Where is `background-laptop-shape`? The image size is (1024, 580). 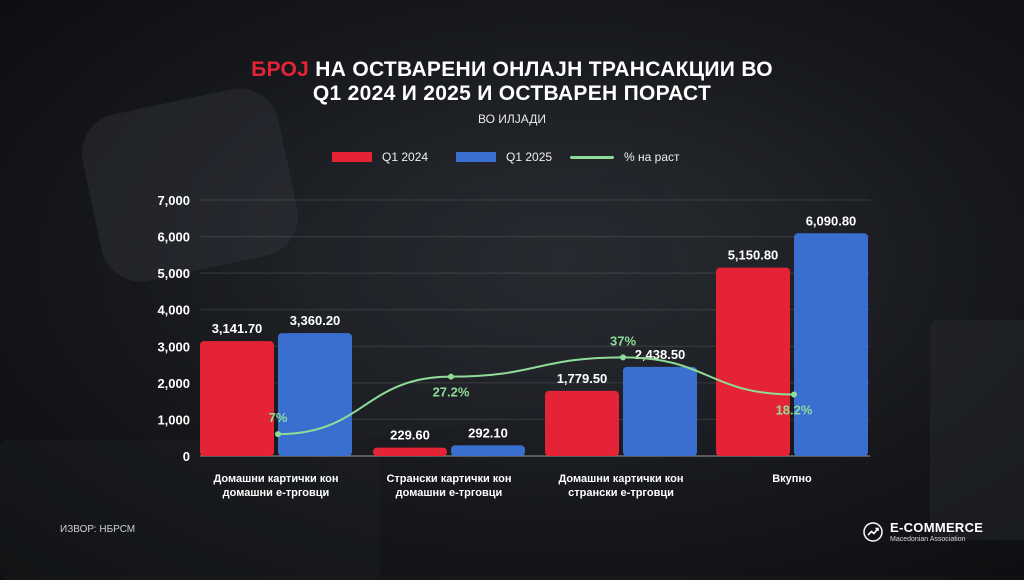
background-laptop-shape is located at coordinates (190, 510).